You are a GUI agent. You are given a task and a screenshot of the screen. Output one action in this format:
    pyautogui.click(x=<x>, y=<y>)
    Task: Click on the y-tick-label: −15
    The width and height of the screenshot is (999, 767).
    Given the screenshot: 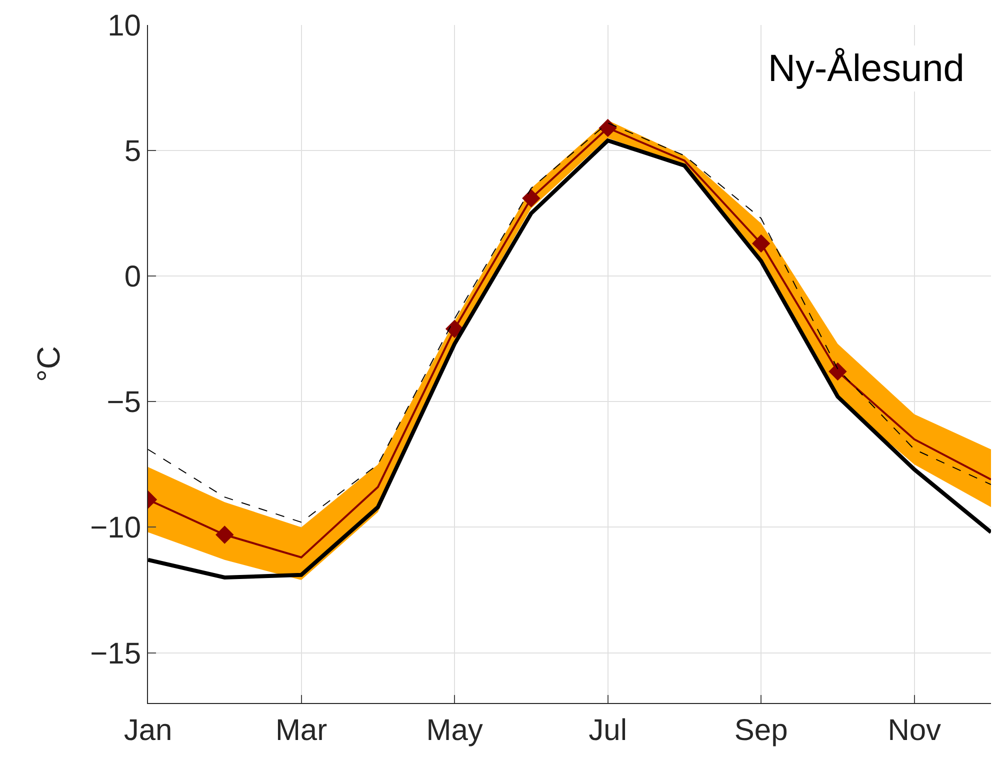 What is the action you would take?
    pyautogui.click(x=115, y=653)
    